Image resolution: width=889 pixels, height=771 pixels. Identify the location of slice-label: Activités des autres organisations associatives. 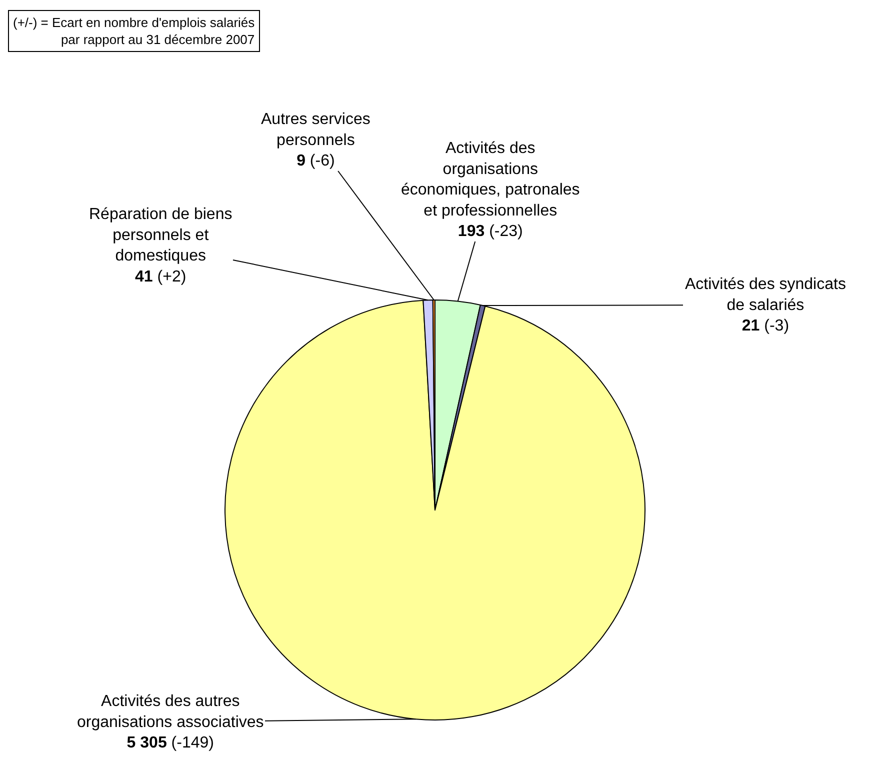
(170, 712).